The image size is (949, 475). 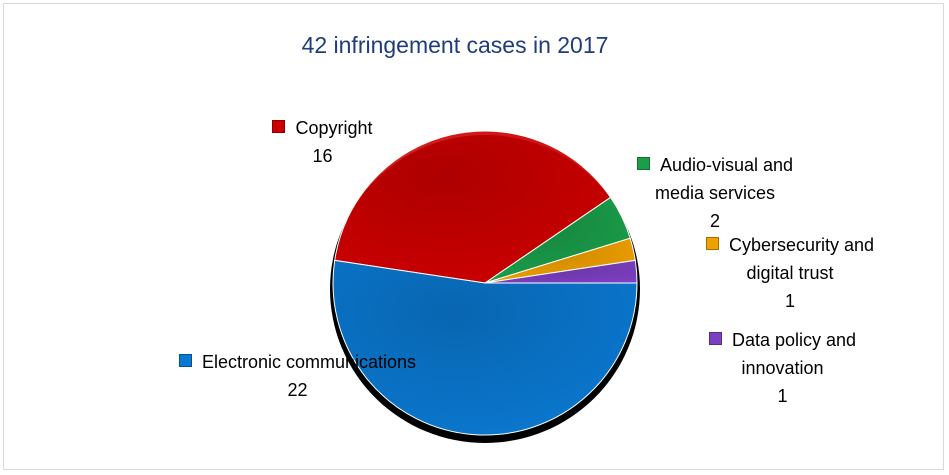 I want to click on data-label: Audio-visual and media services 2, so click(x=715, y=193).